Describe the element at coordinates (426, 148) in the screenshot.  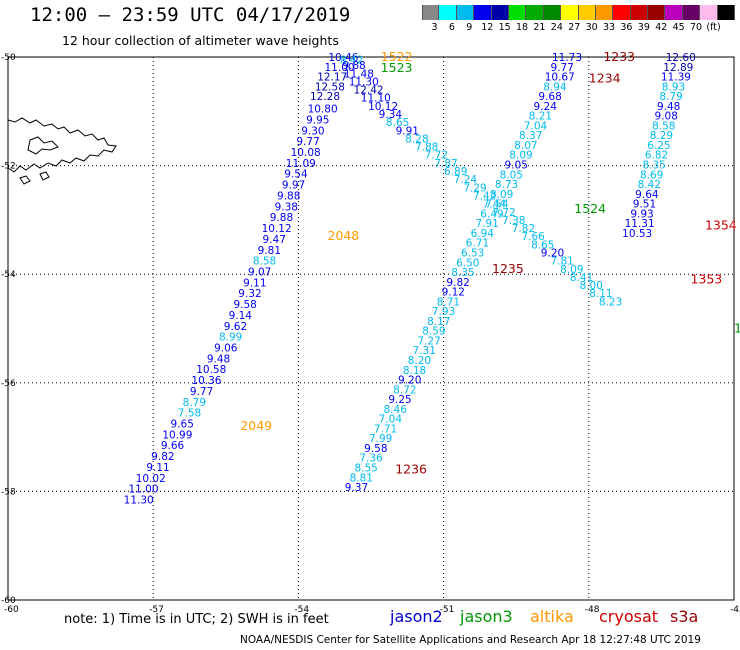
I see `swh-value: 7.88` at that location.